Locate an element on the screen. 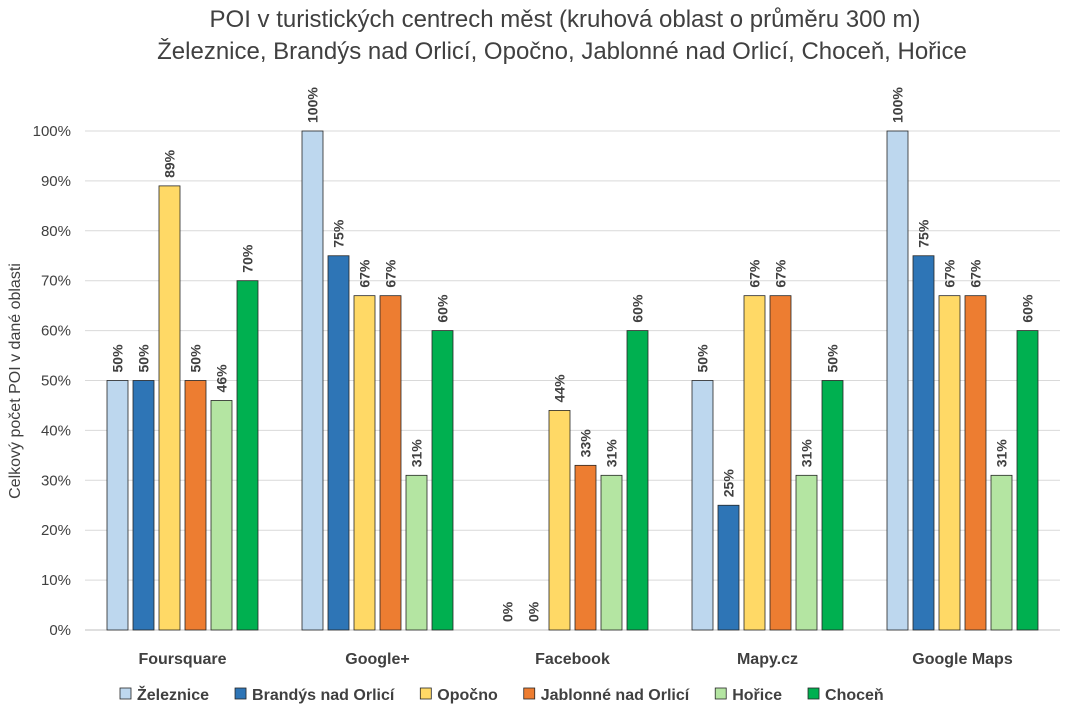  legend-item: Hořice is located at coordinates (748, 695).